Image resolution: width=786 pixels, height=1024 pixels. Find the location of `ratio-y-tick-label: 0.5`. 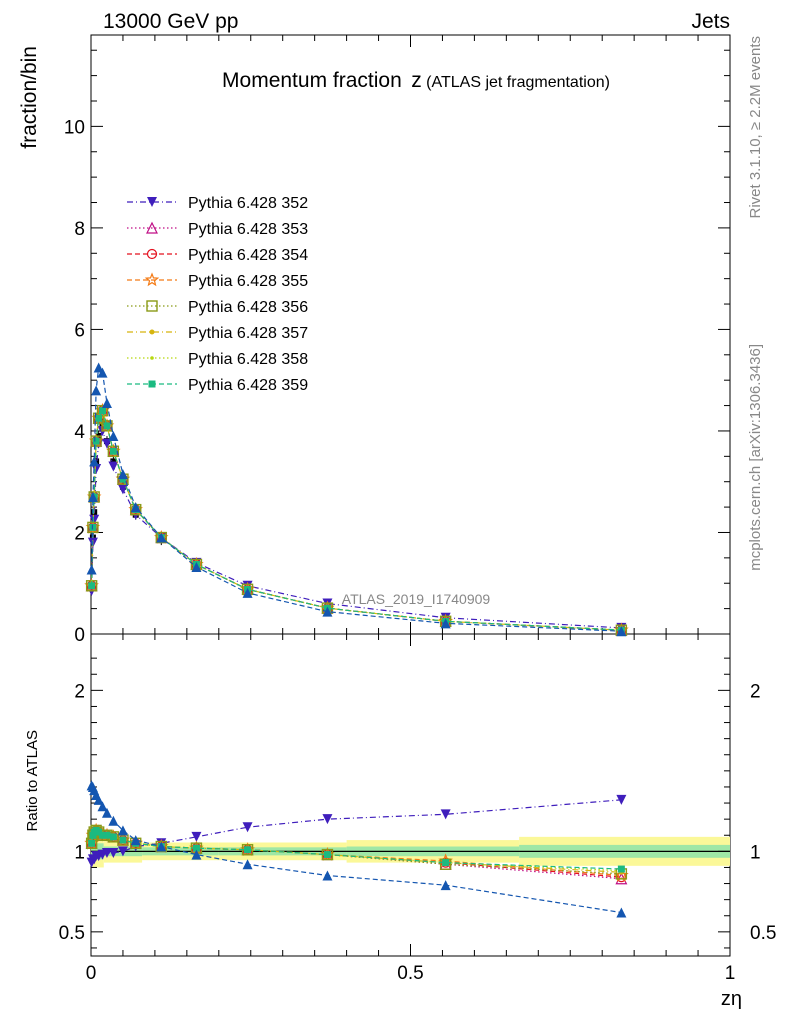

ratio-y-tick-label: 0.5 is located at coordinates (72, 933).